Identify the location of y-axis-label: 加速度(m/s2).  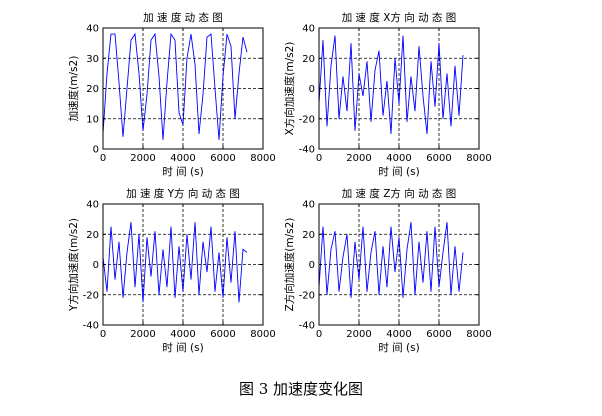
(73, 89).